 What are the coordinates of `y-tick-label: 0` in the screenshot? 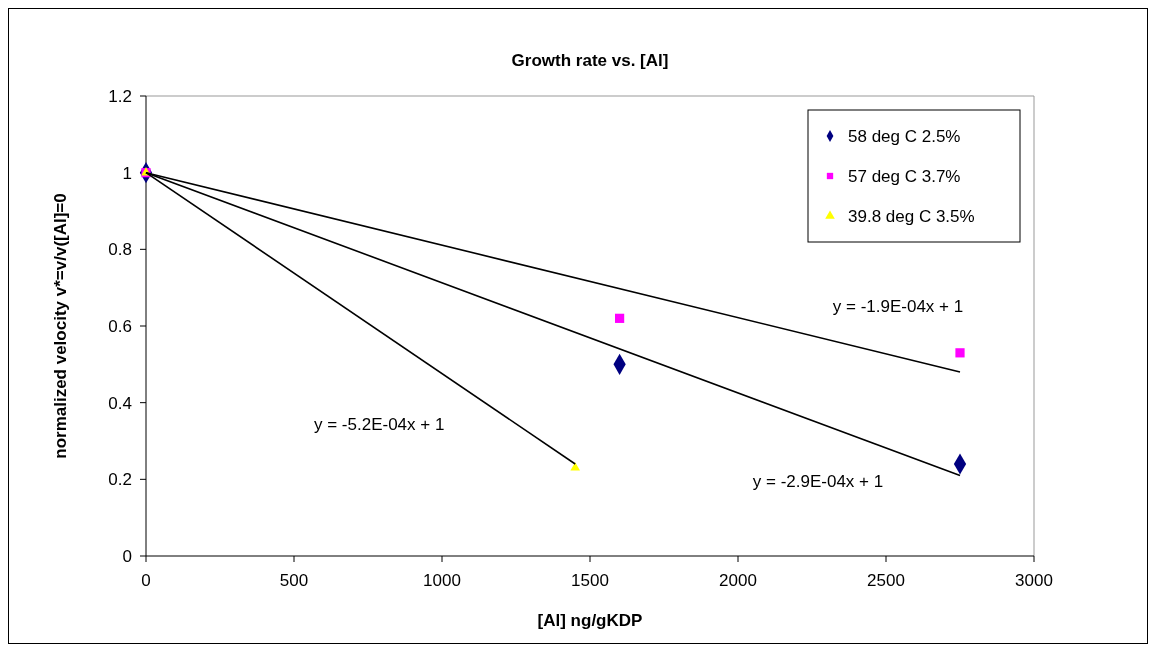 It's located at (127, 556).